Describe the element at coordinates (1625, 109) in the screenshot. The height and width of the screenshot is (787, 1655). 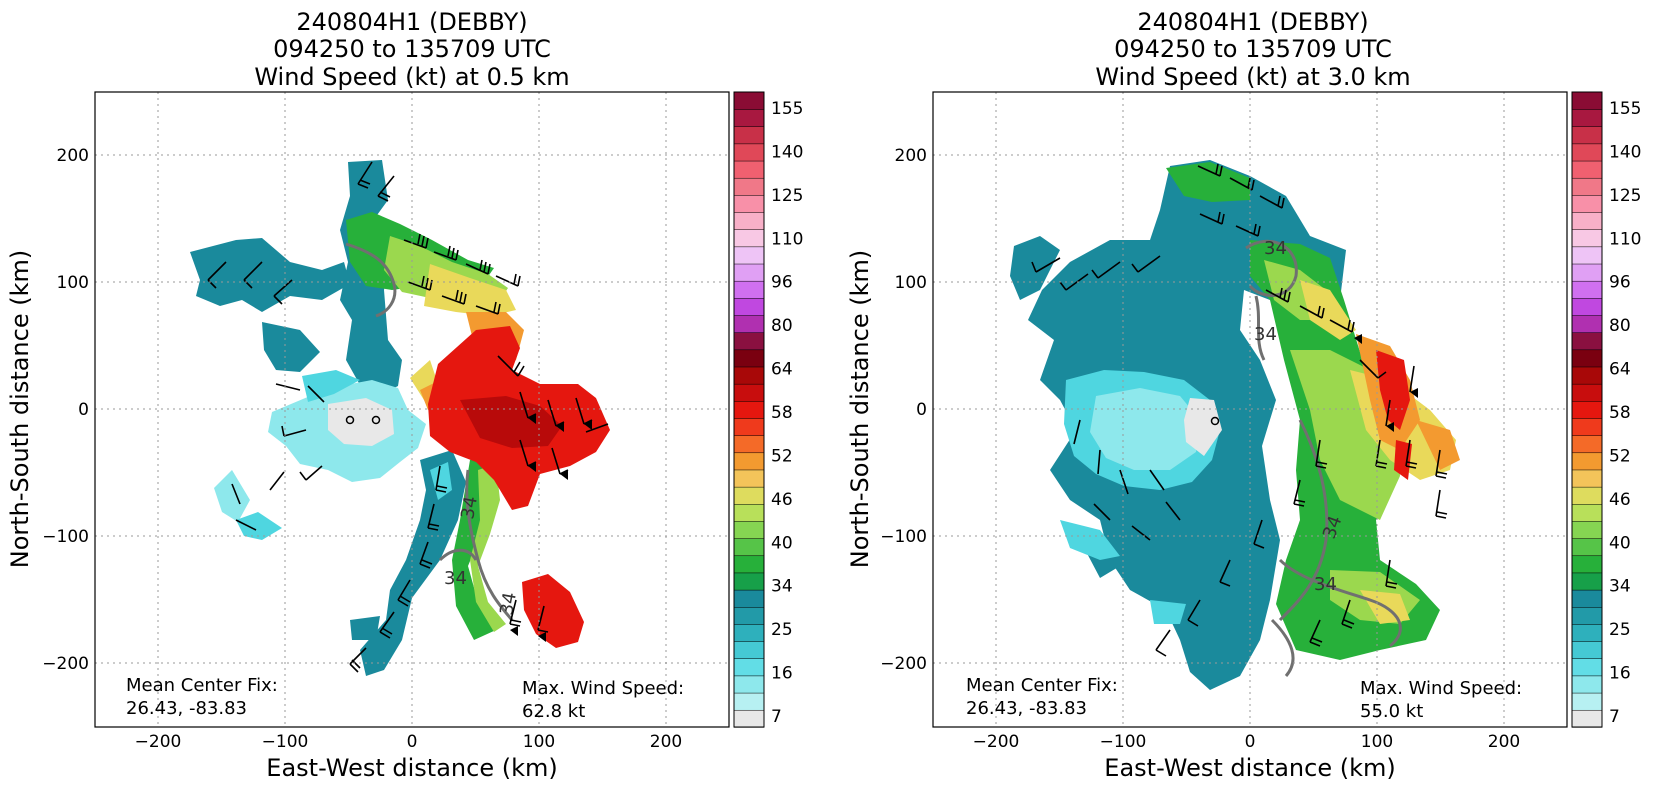
I see `colorbar-label: 155` at that location.